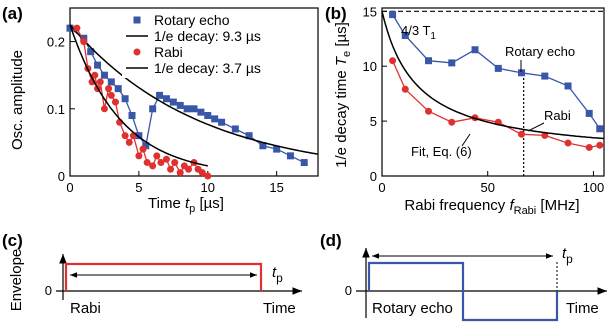 The width and height of the screenshot is (613, 327). What do you see at coordinates (536, 127) in the screenshot?
I see `panel-b-rabi-pointer` at bounding box center [536, 127].